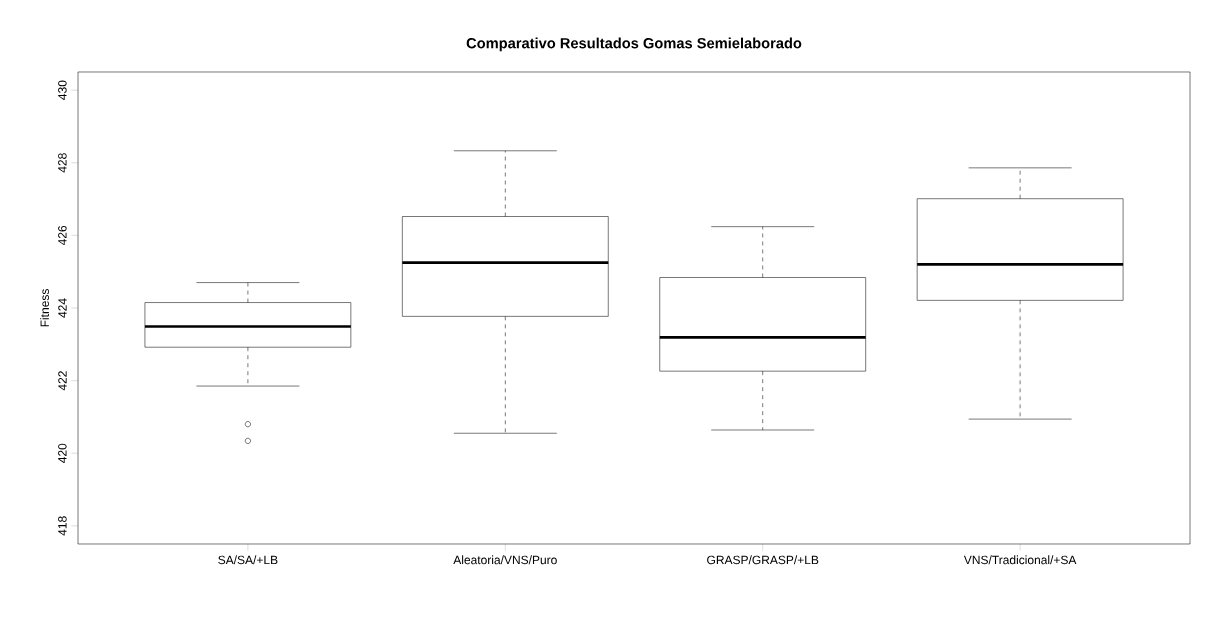  What do you see at coordinates (62, 526) in the screenshot?
I see `y-tick-label: 418` at bounding box center [62, 526].